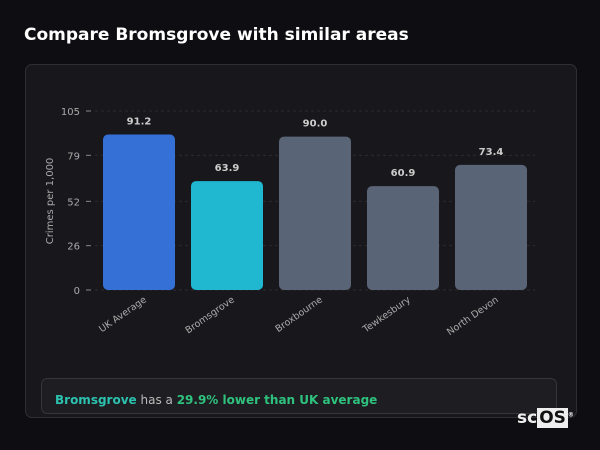 This screenshot has height=450, width=600. I want to click on page-title: Compare Bromsgrove with similar areas, so click(216, 35).